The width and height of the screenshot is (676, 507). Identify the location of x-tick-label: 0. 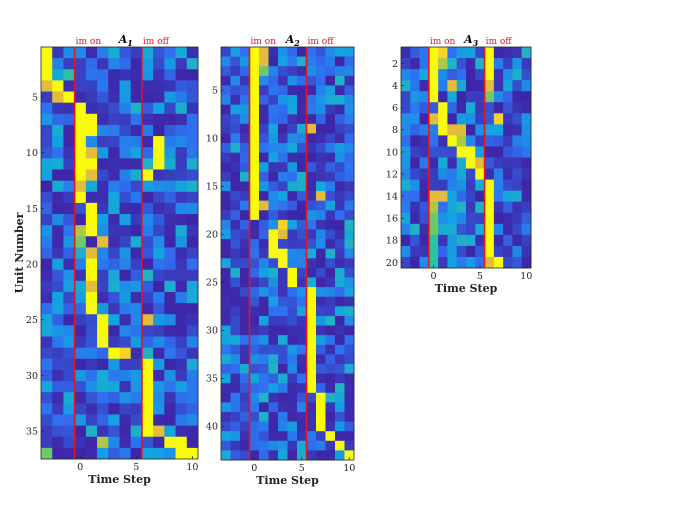
(254, 468).